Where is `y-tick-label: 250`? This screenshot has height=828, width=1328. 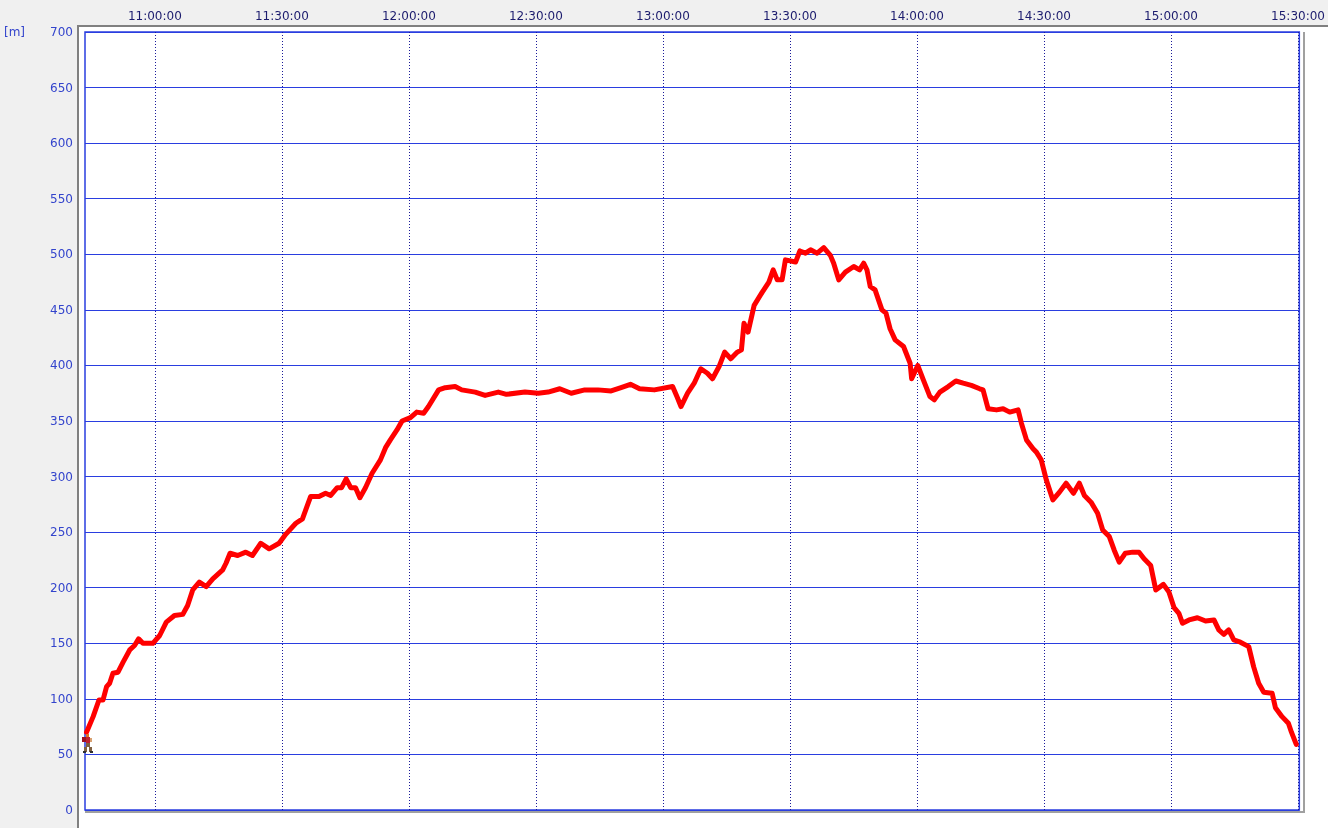
y-tick-label: 250 is located at coordinates (61, 532).